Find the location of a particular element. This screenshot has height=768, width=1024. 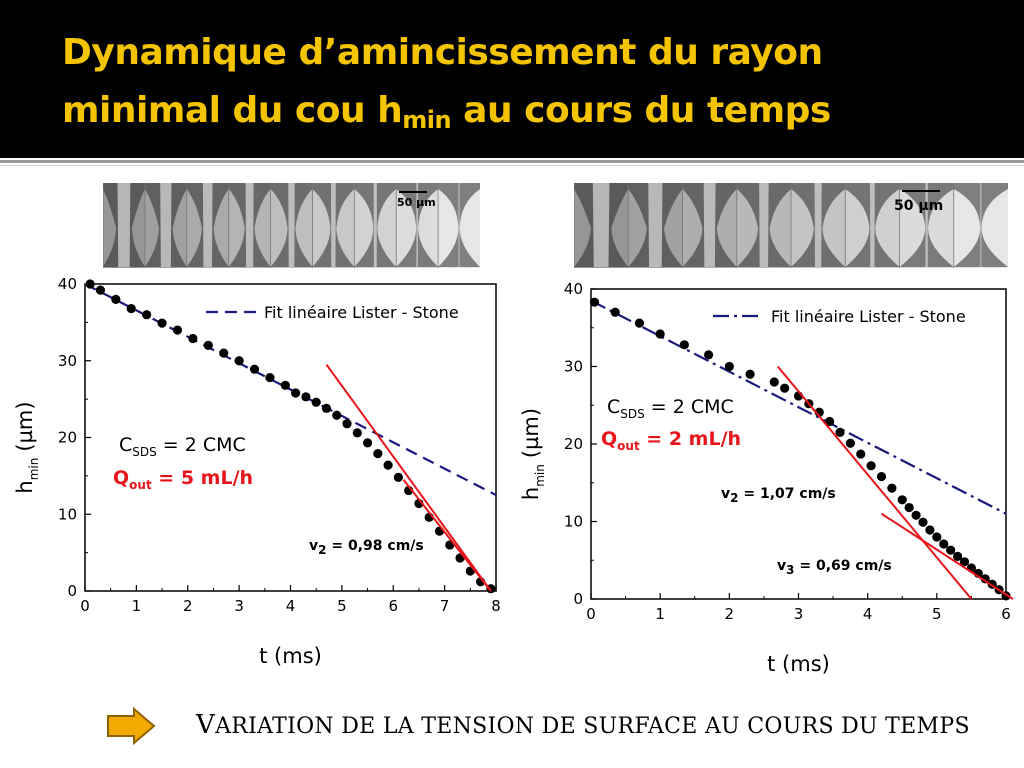

title-line-2-end: au cours du temps is located at coordinates (641, 110).